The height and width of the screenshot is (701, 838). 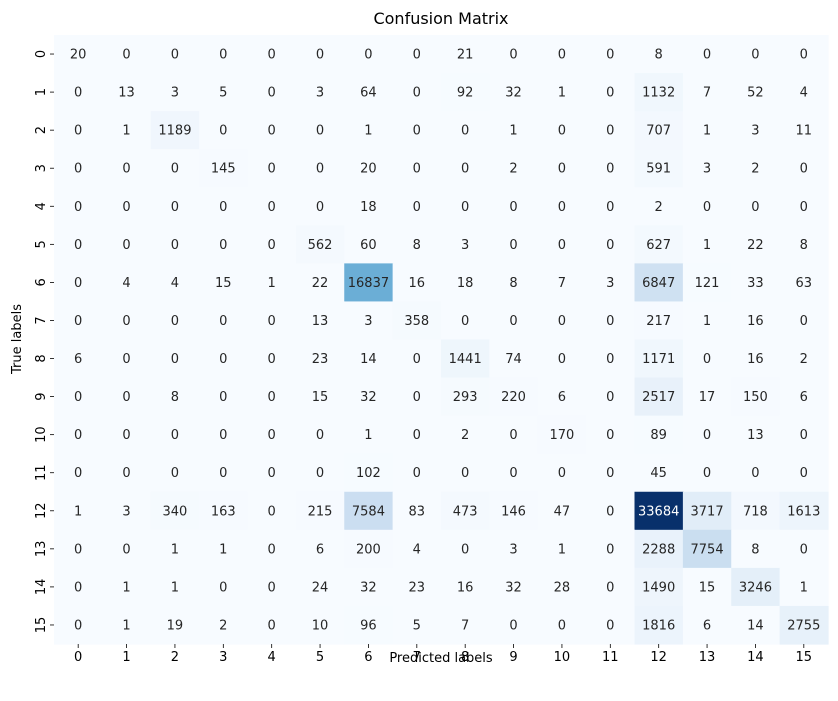 I want to click on x-tick-label: 7, so click(x=417, y=657).